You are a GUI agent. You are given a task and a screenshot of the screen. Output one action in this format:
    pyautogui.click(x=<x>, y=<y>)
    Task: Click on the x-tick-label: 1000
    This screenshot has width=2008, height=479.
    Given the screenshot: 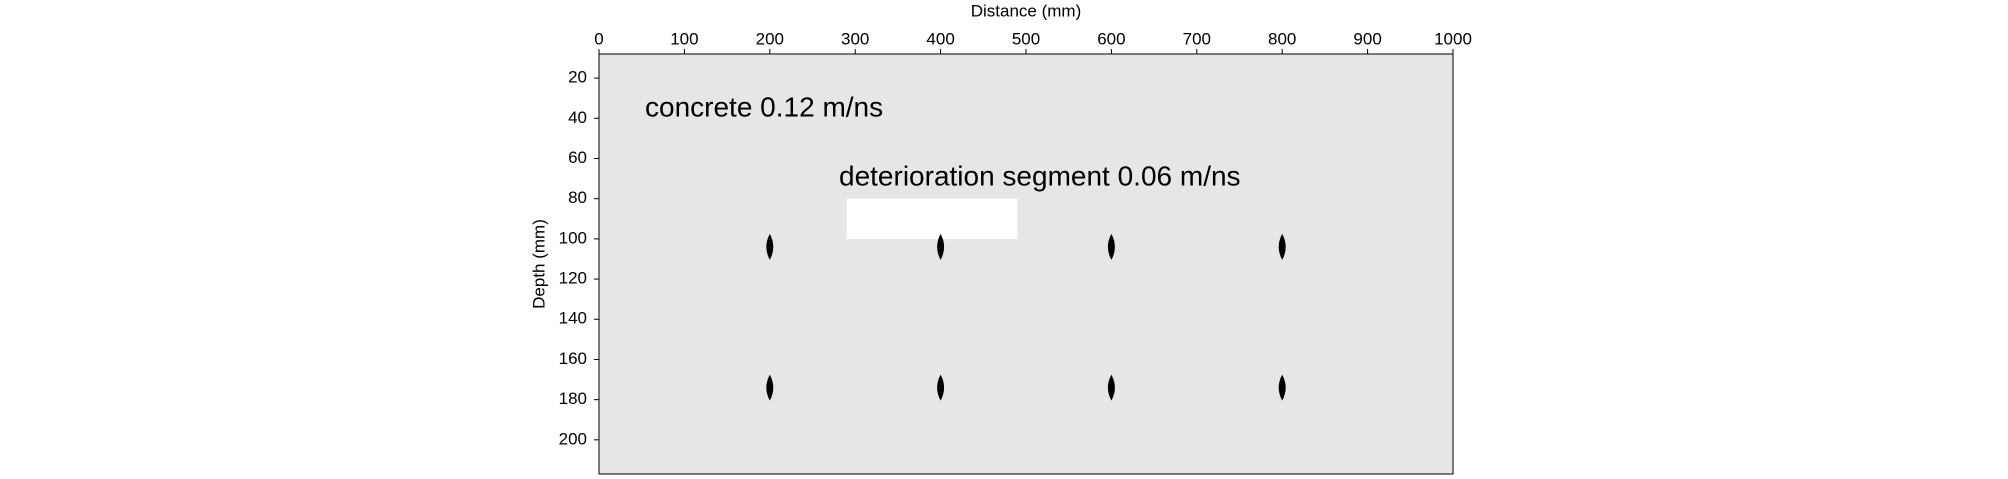 What is the action you would take?
    pyautogui.click(x=1453, y=38)
    